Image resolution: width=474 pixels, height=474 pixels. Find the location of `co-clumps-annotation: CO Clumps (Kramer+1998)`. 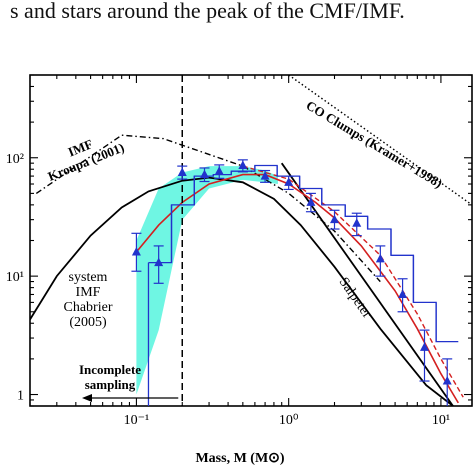

co-clumps-annotation: CO Clumps (Kramer+1998) is located at coordinates (375, 143).